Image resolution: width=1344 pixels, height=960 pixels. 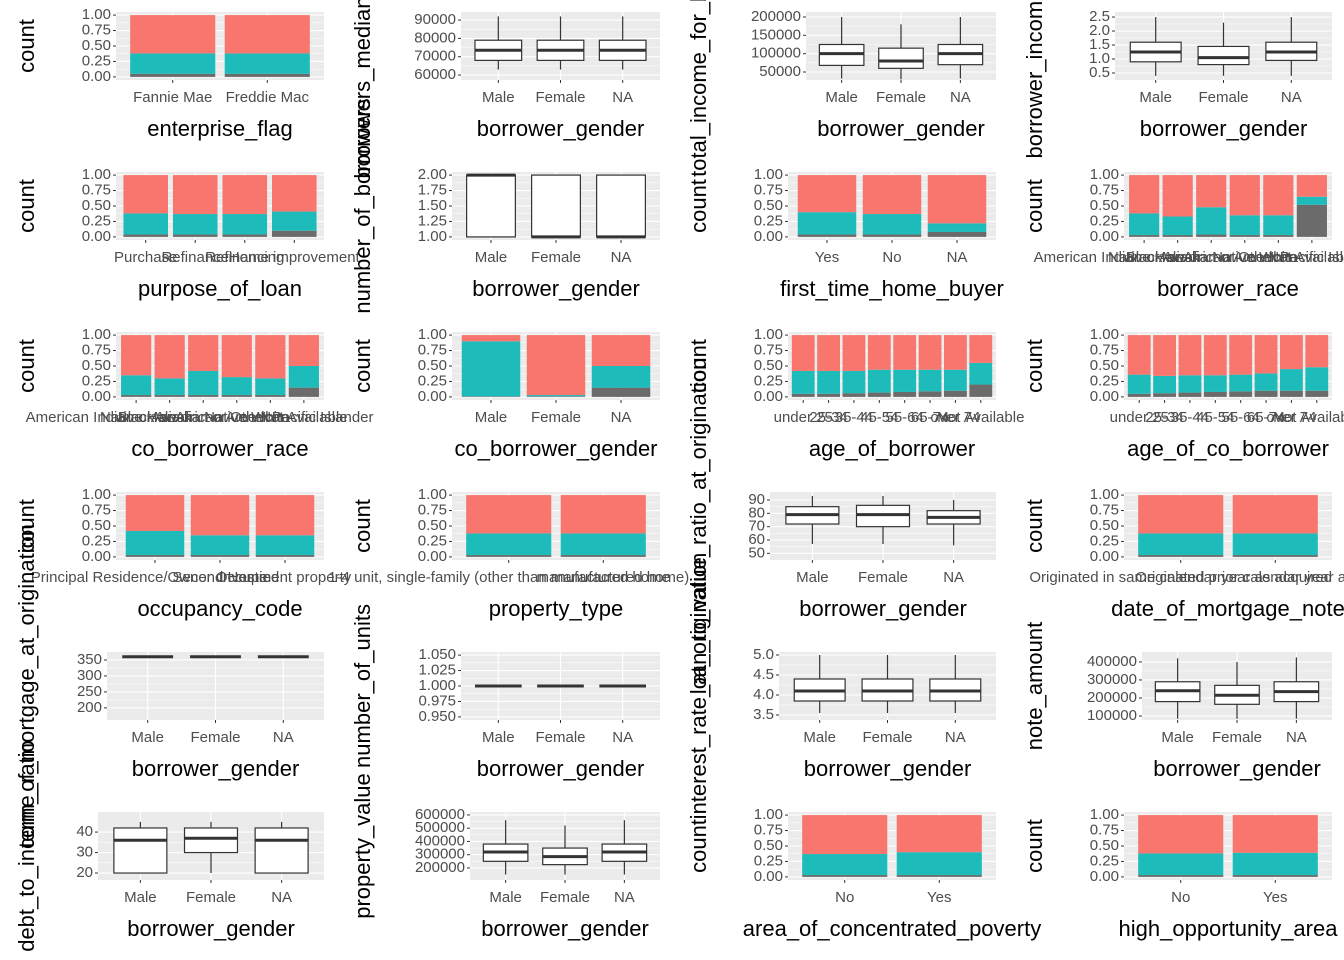 What do you see at coordinates (768, 205) in the screenshot?
I see `y-tick-label: 0.50` at bounding box center [768, 205].